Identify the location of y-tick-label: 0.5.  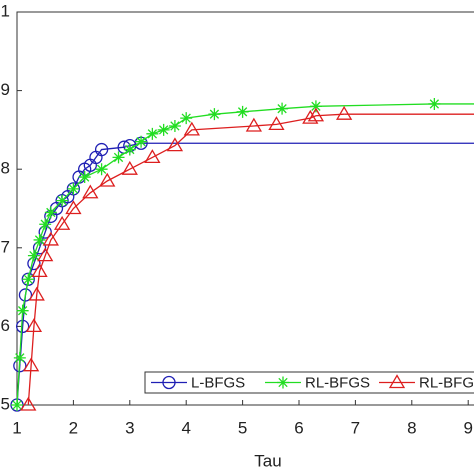
(5, 403).